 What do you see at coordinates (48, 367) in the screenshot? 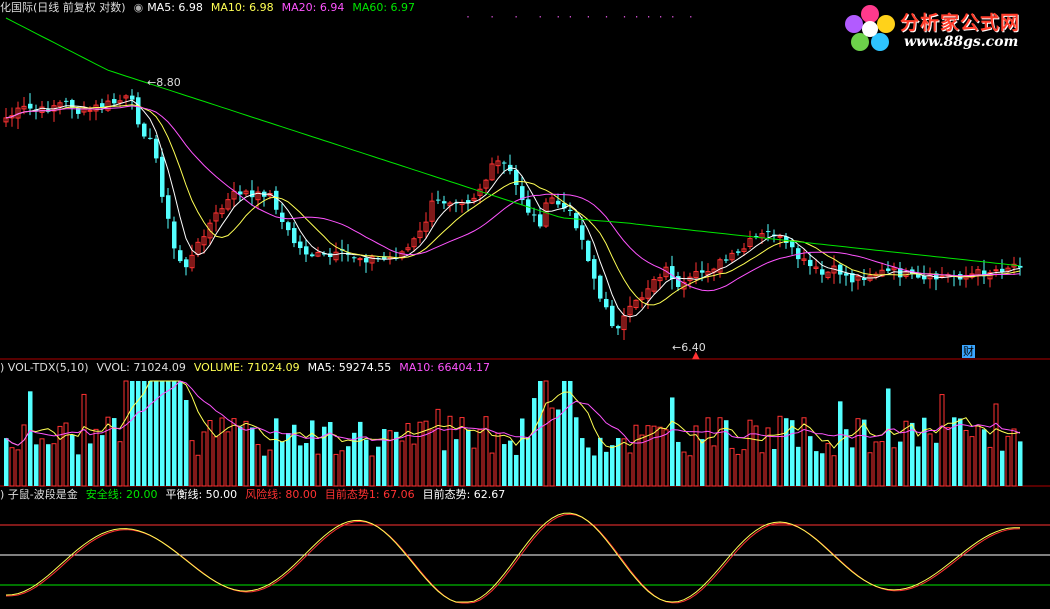
I see `vol-indicator-name: VOL-TDX(5,10)` at bounding box center [48, 367].